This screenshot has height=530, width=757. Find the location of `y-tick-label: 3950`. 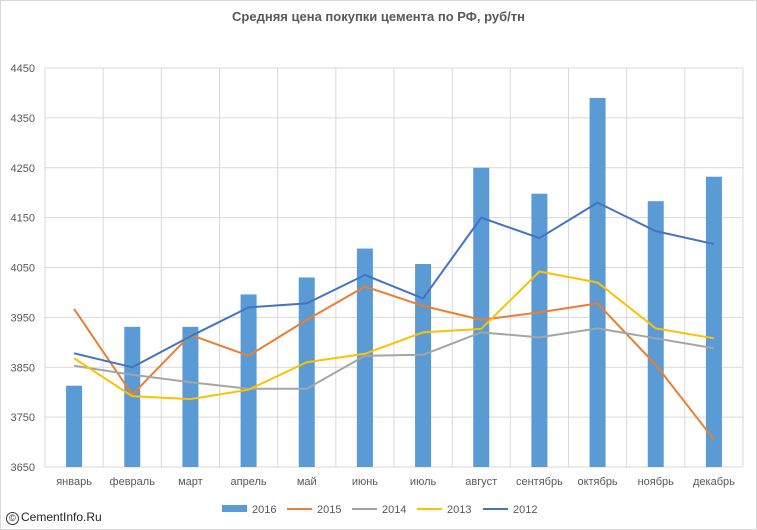

y-tick-label: 3950 is located at coordinates (23, 318).